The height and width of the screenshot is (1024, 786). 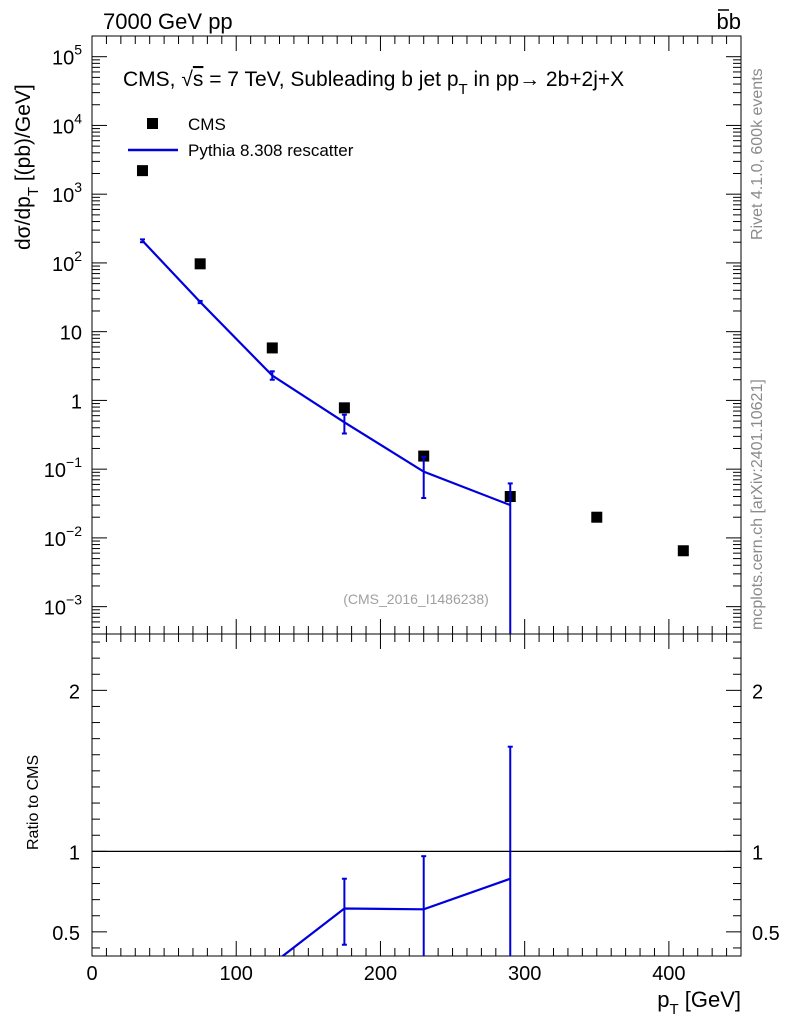 What do you see at coordinates (152, 123) in the screenshot?
I see `legend-cms-marker` at bounding box center [152, 123].